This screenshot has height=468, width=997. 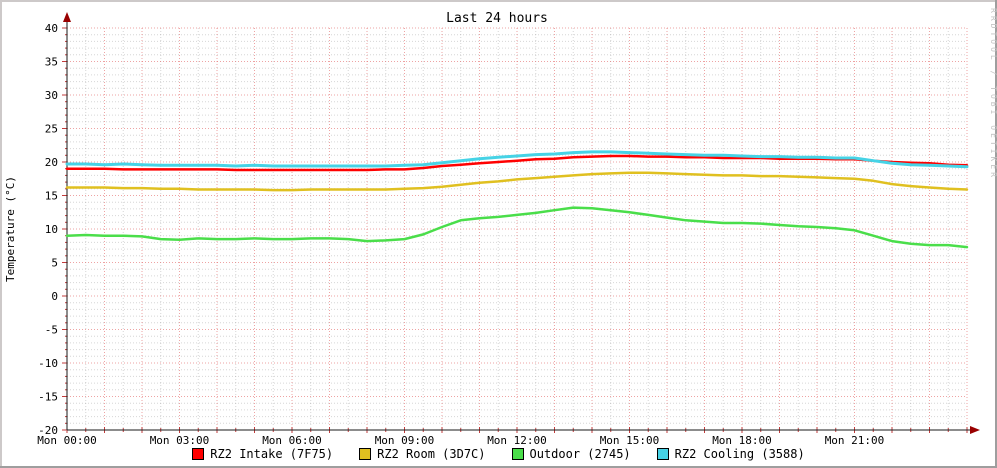 I want to click on legend-item-rz2-intake-7f75: RZ2 Intake (7F75), so click(x=262, y=454).